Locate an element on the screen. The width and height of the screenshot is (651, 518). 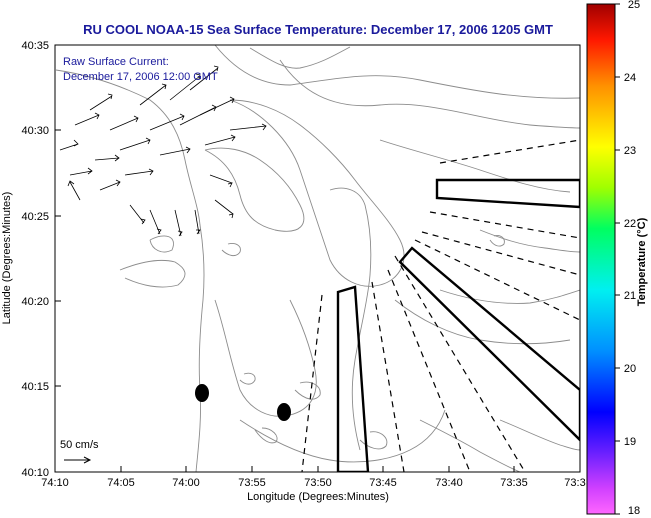
colorbar-label: Temperature (°C) is located at coordinates (642, 261).